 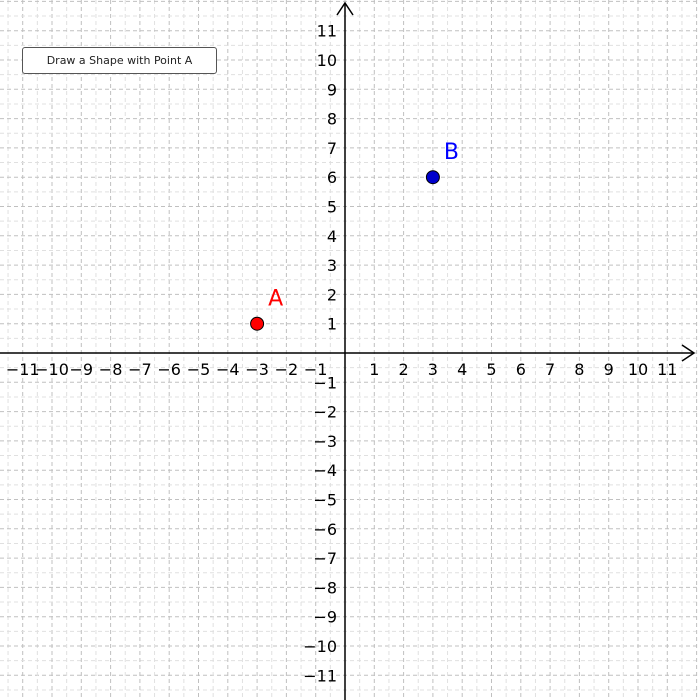 I want to click on x-tick-label: 10, so click(x=638, y=369).